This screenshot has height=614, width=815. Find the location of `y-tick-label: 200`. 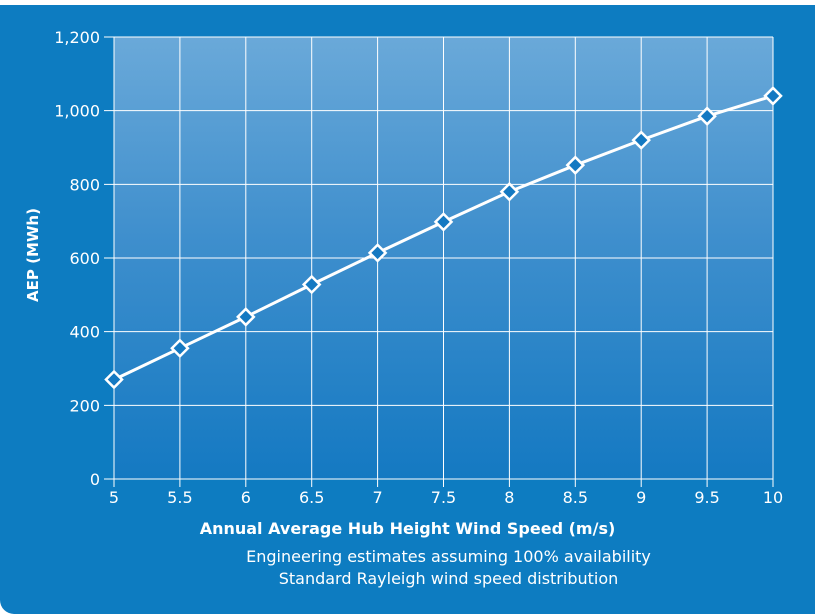

y-tick-label: 200 is located at coordinates (84, 405).